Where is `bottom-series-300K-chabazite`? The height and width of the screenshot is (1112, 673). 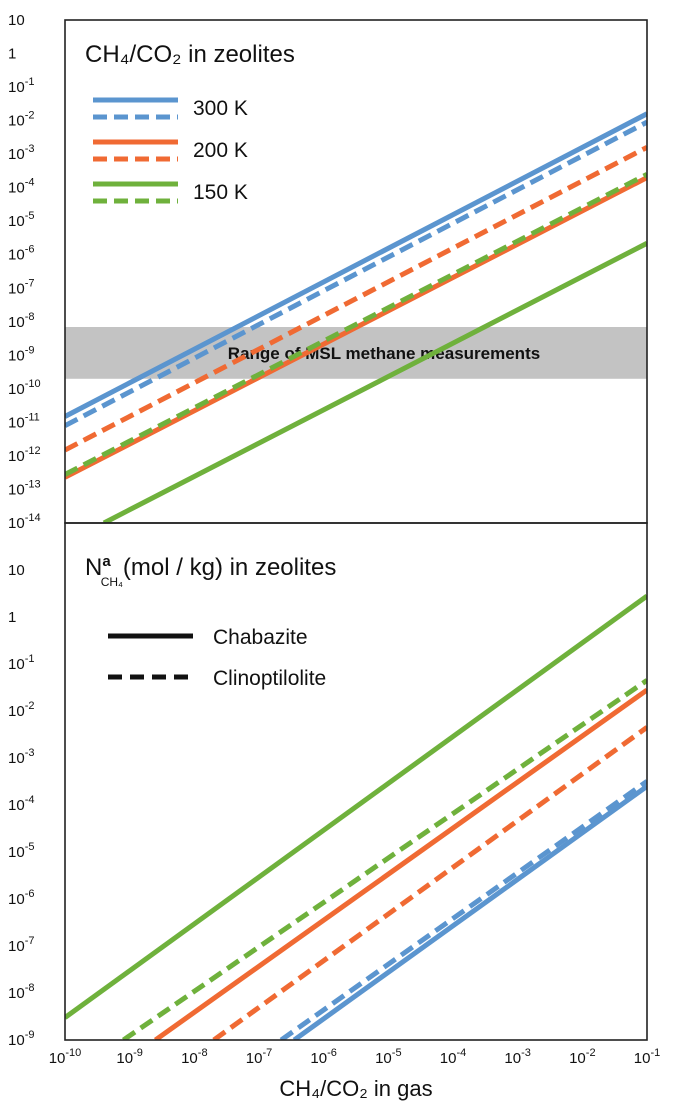
bottom-series-300K-chabazite is located at coordinates (469, 912).